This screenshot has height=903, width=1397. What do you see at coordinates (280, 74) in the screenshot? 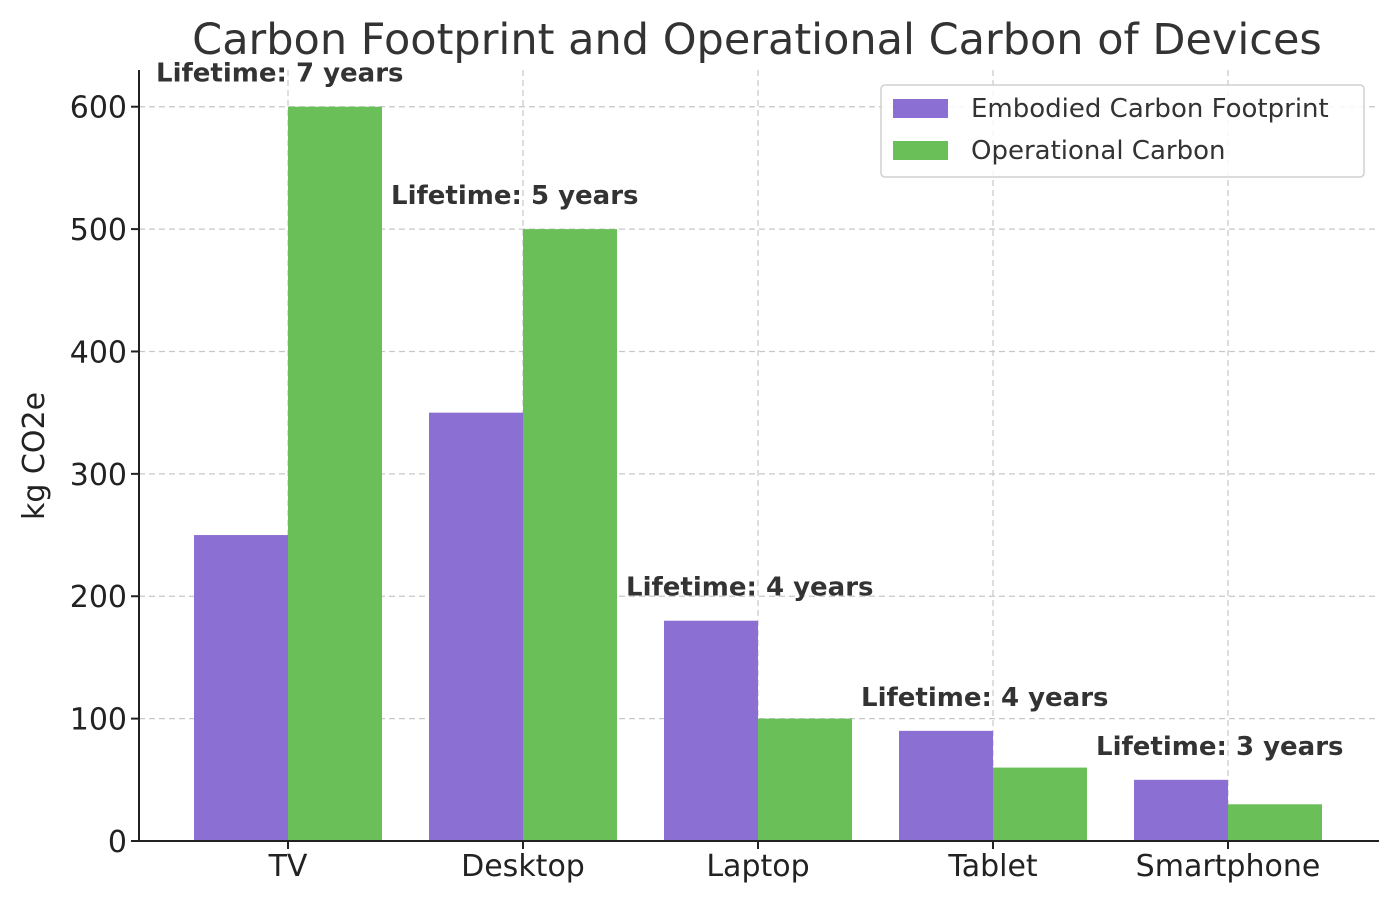
I see `lifetime-annotation: Lifetime: 7 years` at bounding box center [280, 74].